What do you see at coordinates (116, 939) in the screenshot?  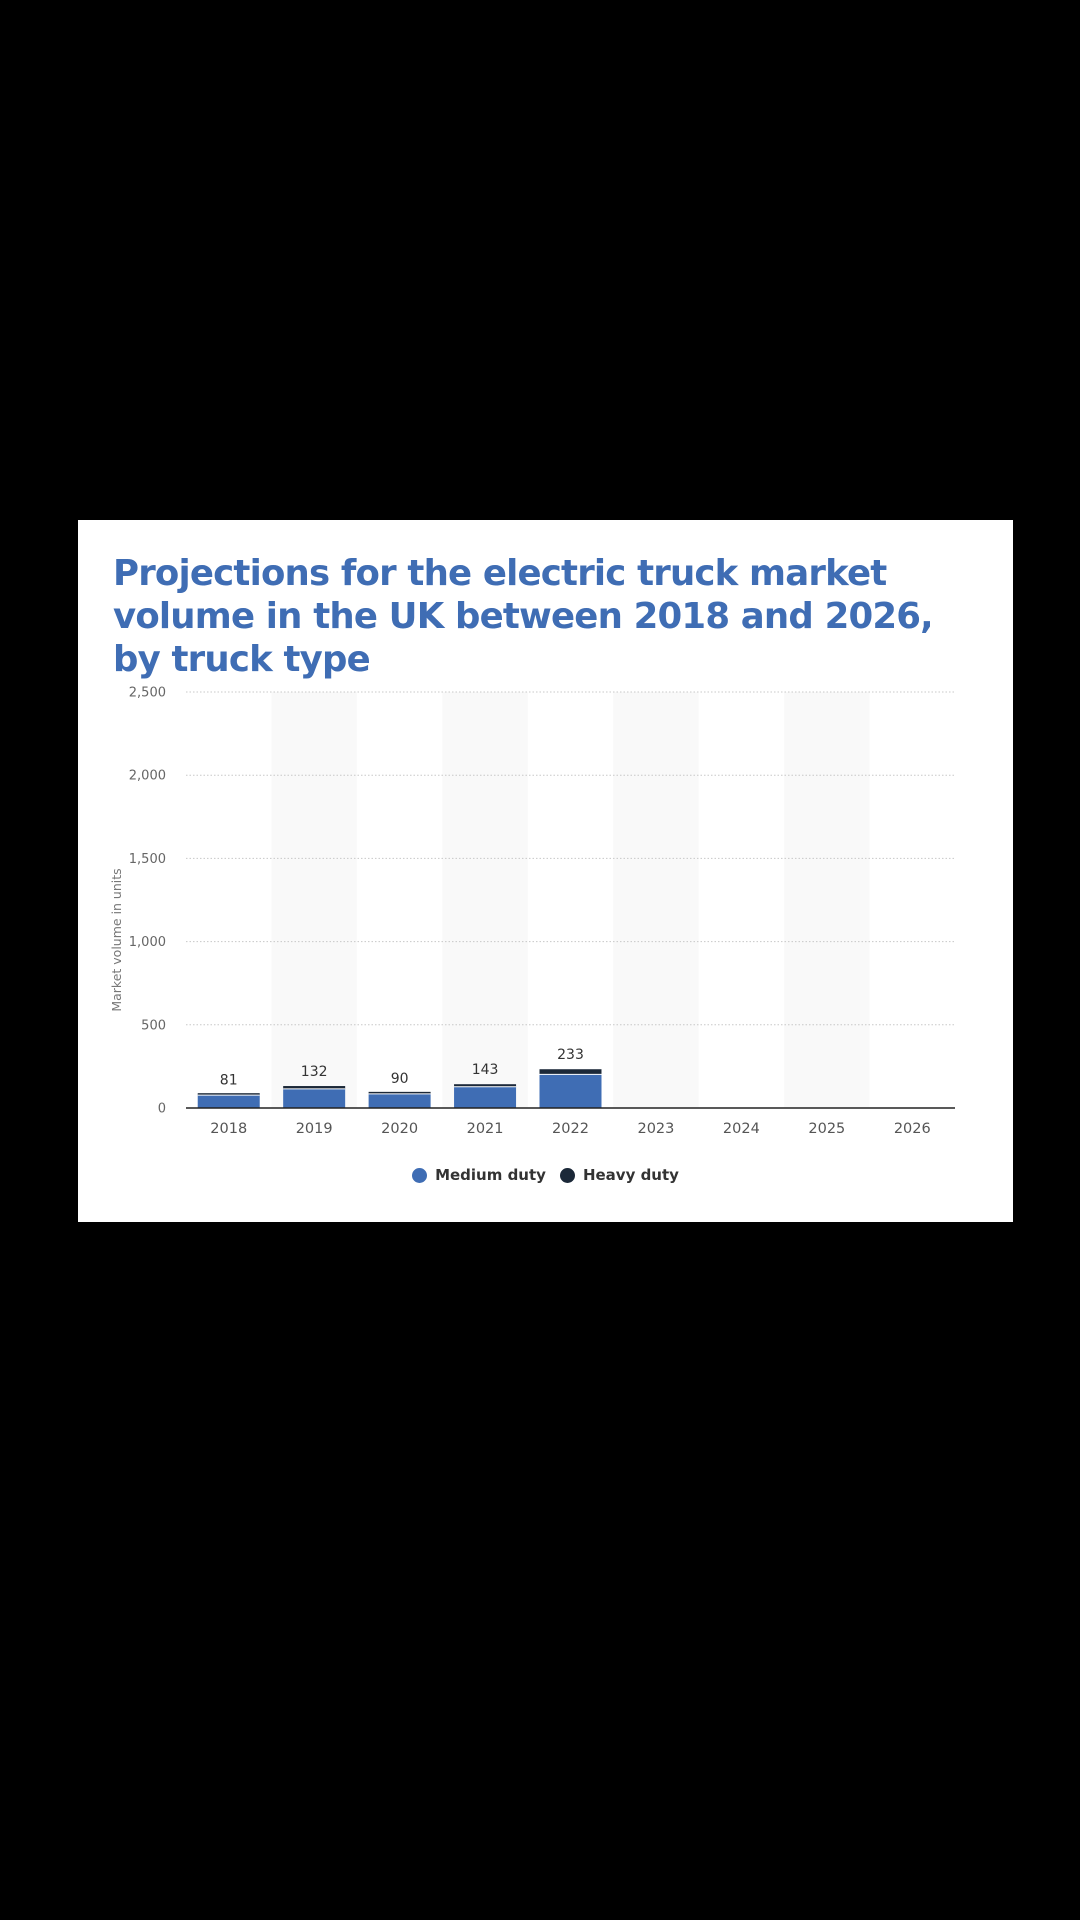 I see `y-axis-label: Market volume in units` at bounding box center [116, 939].